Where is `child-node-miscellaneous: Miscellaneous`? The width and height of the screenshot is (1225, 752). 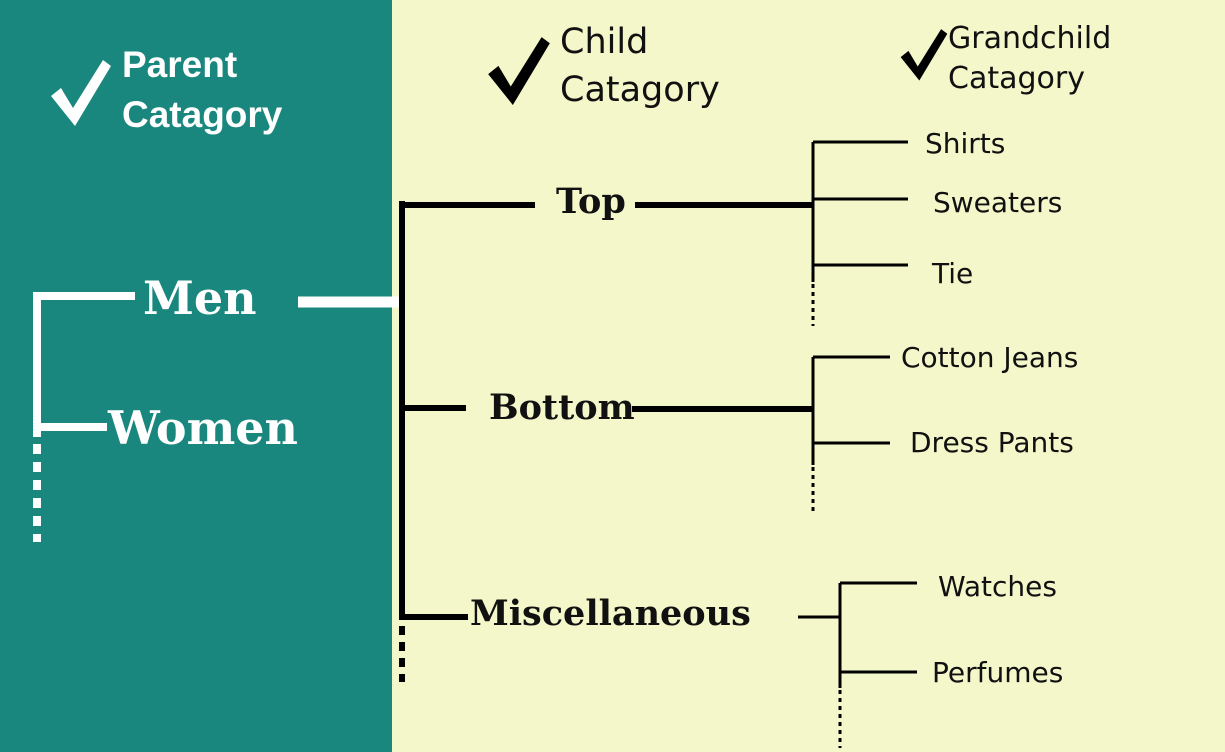 child-node-miscellaneous: Miscellaneous is located at coordinates (610, 613).